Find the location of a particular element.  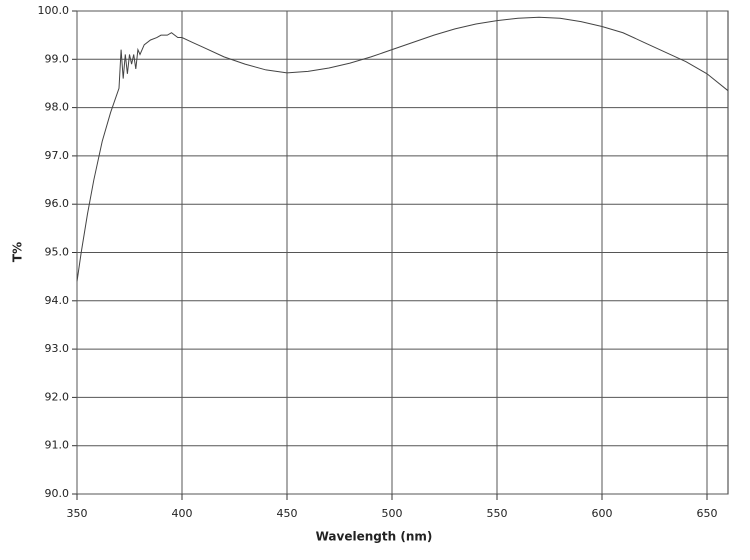

x-tick-label: 600 is located at coordinates (602, 513).